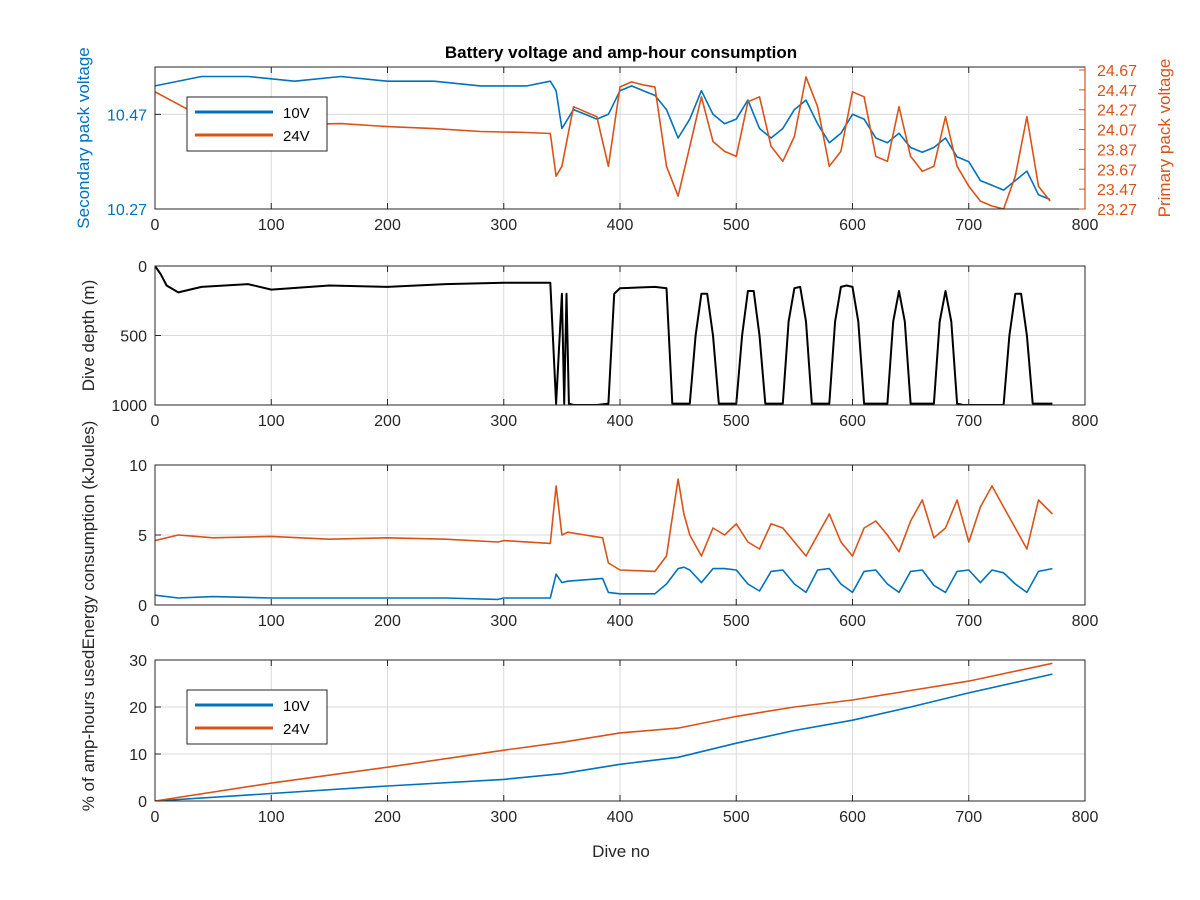  I want to click on y-tick-label: 1000, so click(129, 406).